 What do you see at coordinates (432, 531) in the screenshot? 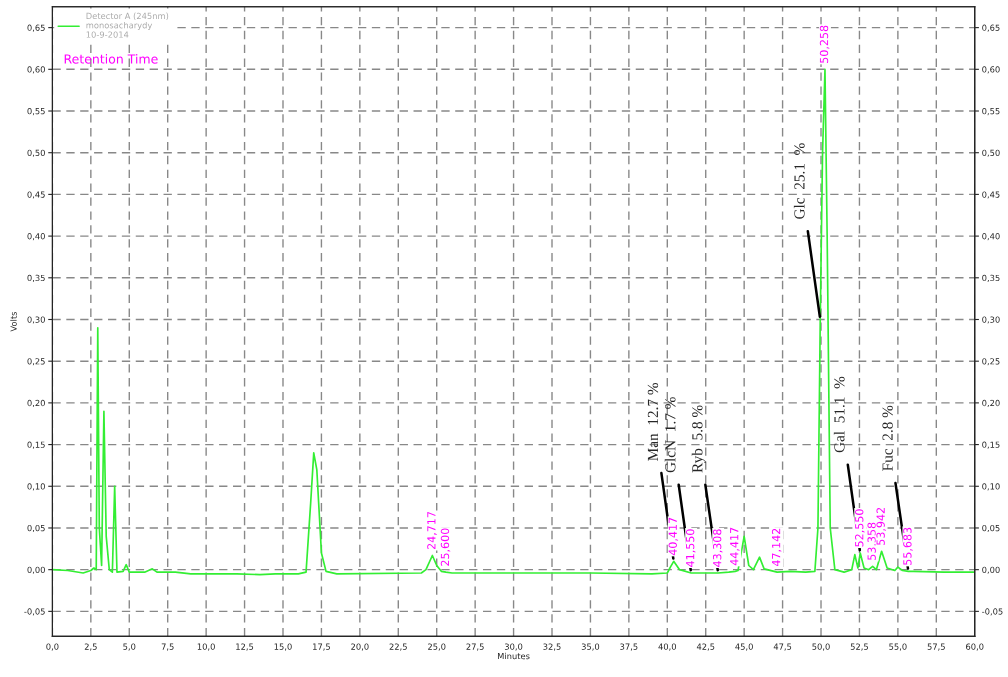
I see `annotation: 24,717` at bounding box center [432, 531].